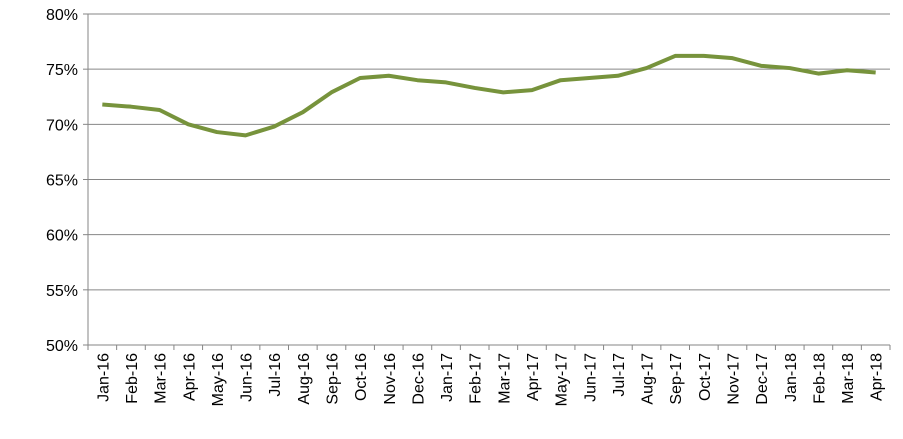 This screenshot has height=439, width=903. Describe the element at coordinates (62, 125) in the screenshot. I see `y-tick-label: 70%` at that location.